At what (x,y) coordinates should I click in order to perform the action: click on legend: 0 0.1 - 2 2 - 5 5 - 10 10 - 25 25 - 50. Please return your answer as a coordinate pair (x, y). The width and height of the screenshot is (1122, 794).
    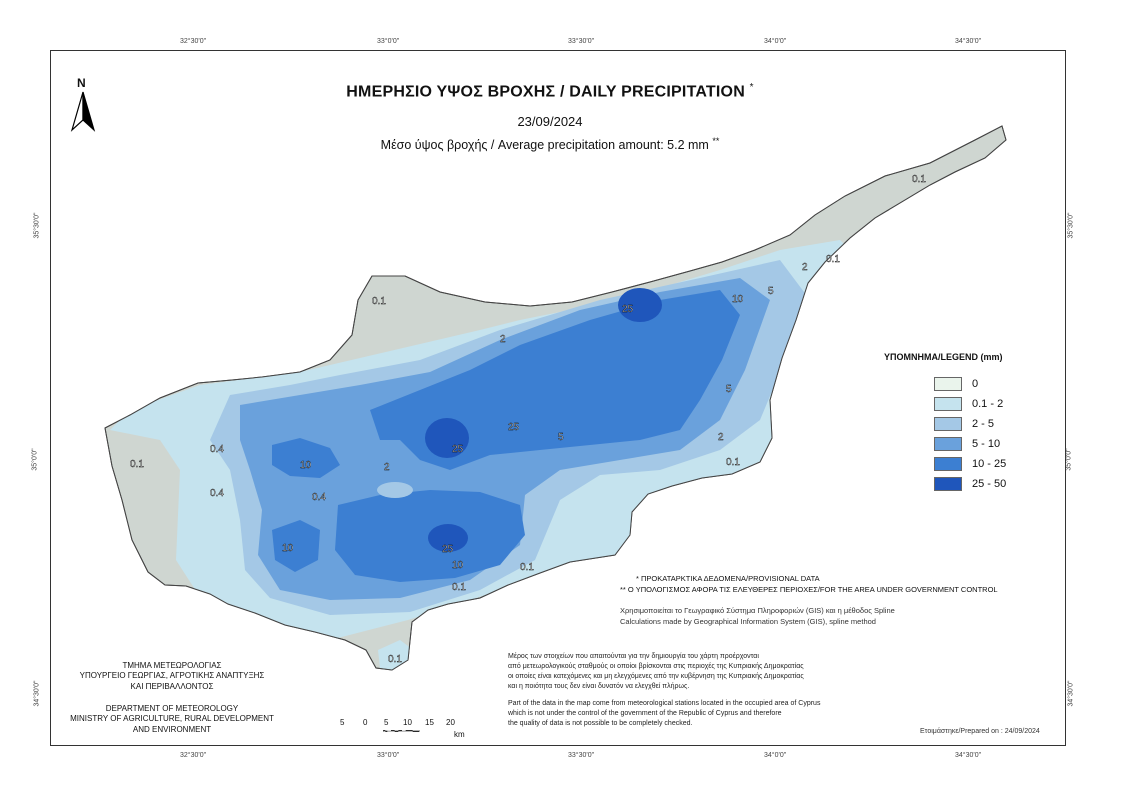
    Looking at the image, I should click on (970, 434).